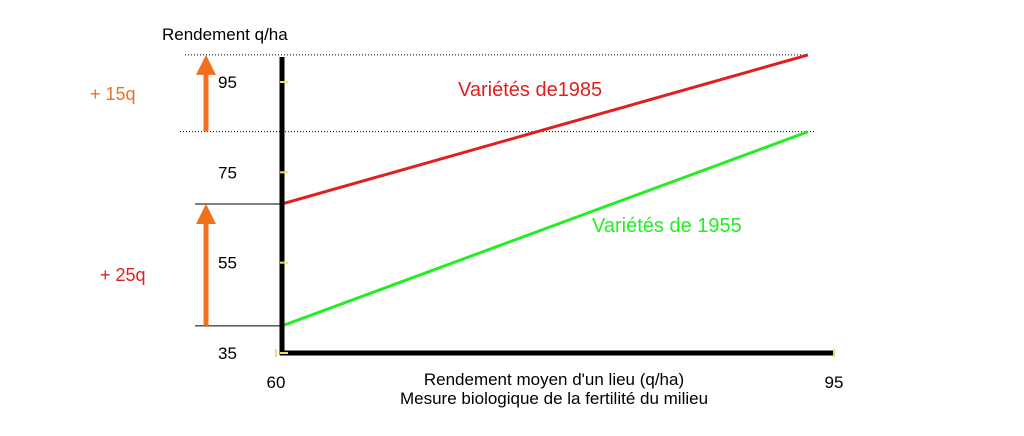 The image size is (1024, 436). Describe the element at coordinates (530, 90) in the screenshot. I see `series-label-1985: Variétés de1985` at that location.